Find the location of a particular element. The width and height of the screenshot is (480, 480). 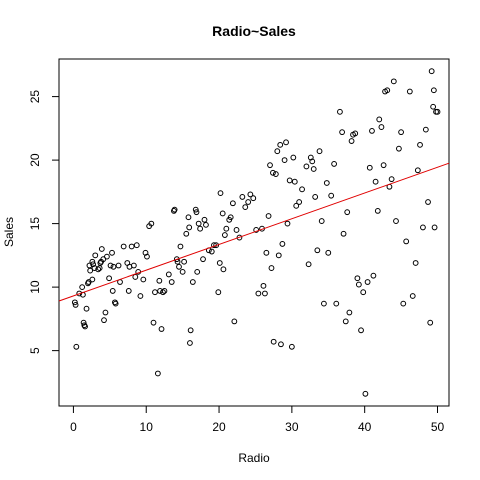

x-tick-label: 10 is located at coordinates (147, 427).